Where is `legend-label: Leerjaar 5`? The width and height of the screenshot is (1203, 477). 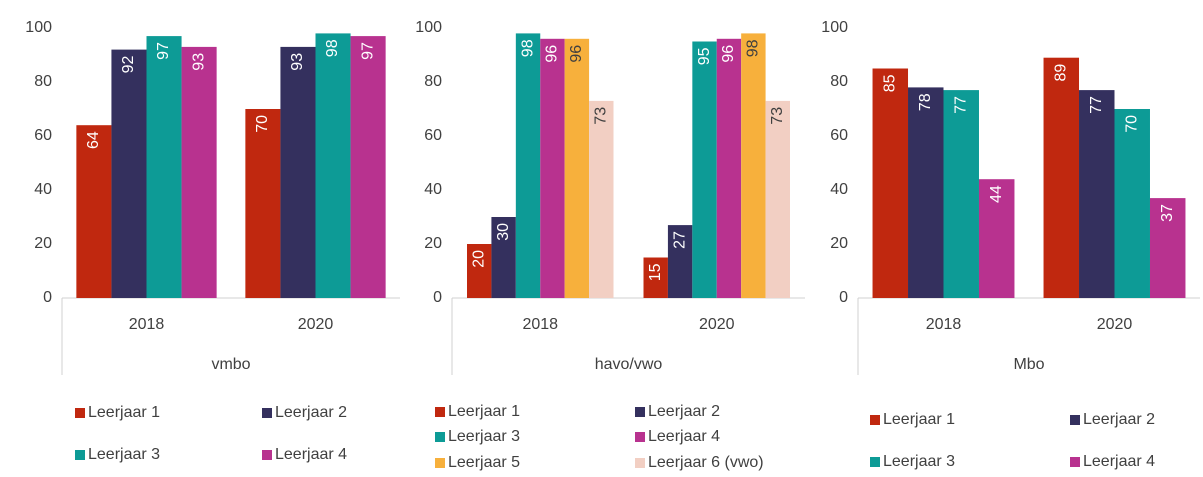 legend-label: Leerjaar 5 is located at coordinates (484, 462).